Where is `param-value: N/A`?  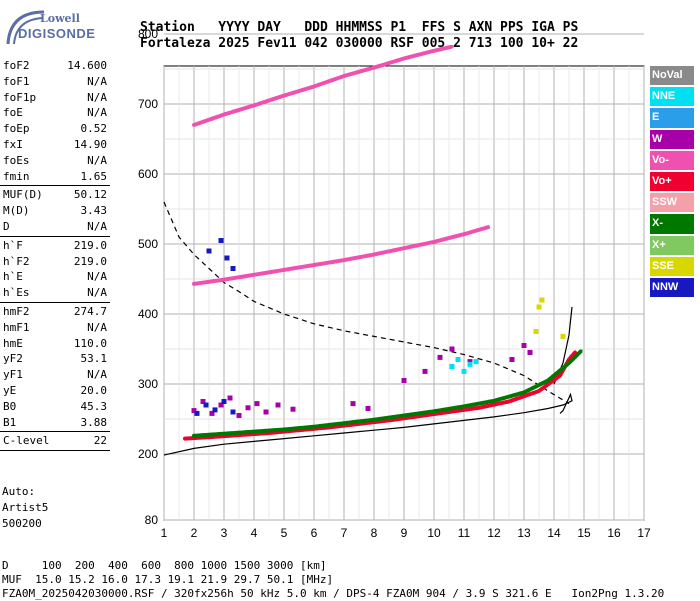 param-value: N/A is located at coordinates (97, 327).